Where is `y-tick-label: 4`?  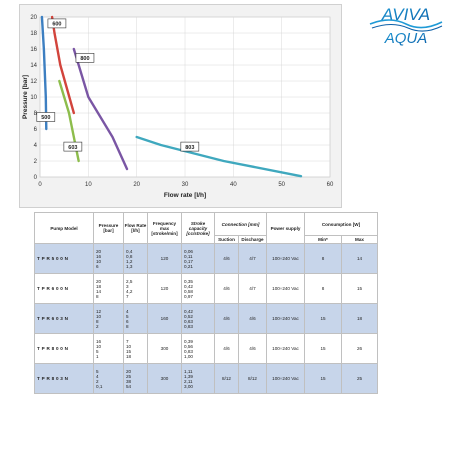 y-tick-label: 4 is located at coordinates (36, 146).